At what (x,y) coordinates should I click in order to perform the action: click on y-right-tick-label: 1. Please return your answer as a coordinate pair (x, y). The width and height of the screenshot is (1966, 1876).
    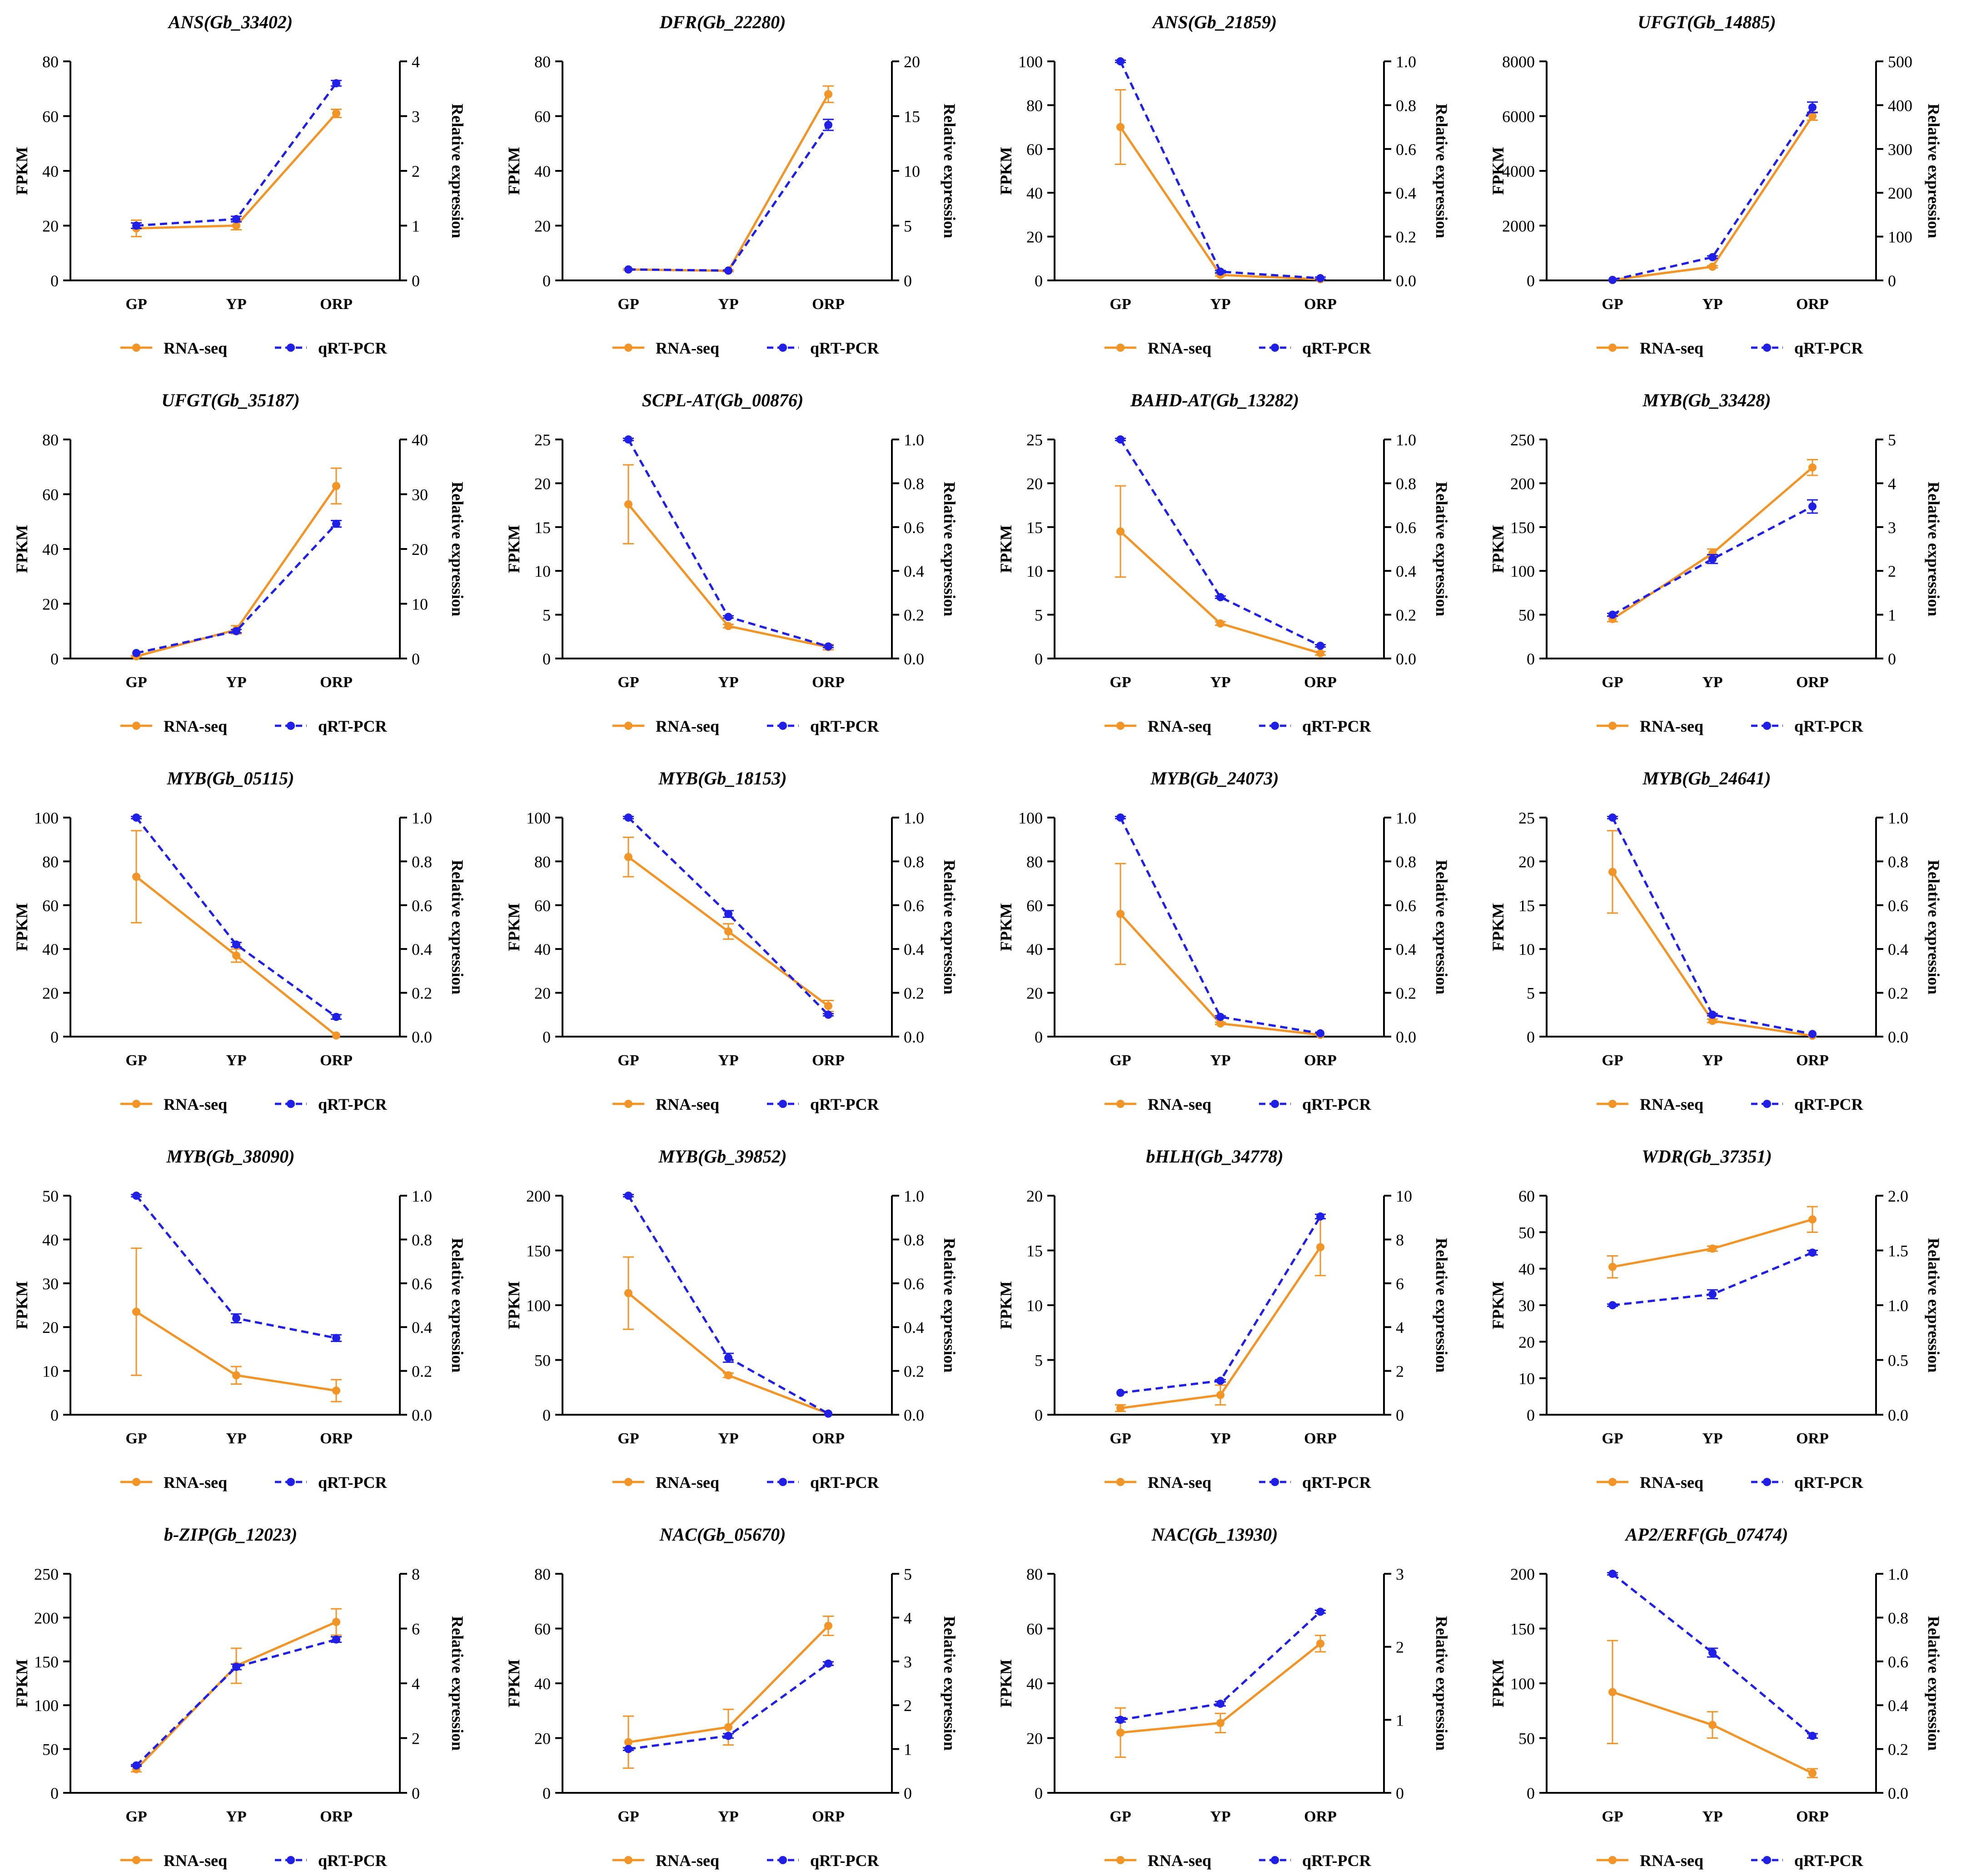
    Looking at the image, I should click on (1400, 1720).